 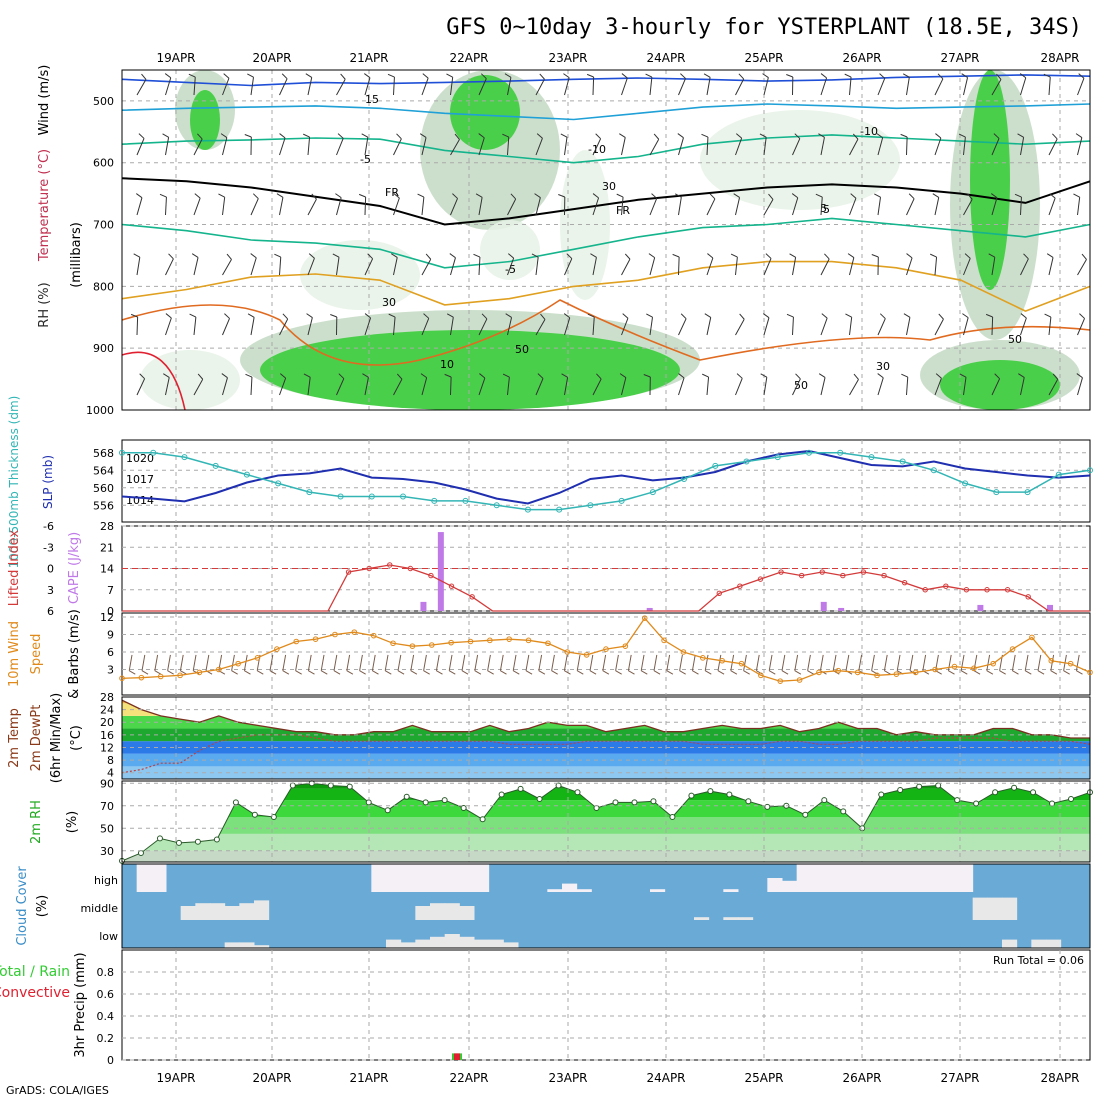 What do you see at coordinates (106, 1016) in the screenshot?
I see `precip-tick-label: 0.4` at bounding box center [106, 1016].